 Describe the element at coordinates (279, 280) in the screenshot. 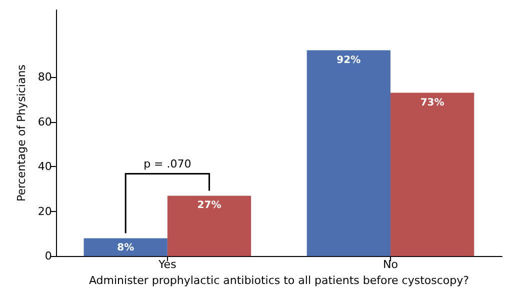

I see `x-axis-title: Administer prophylactic antibiotics to all patients before cystoscopy?` at that location.